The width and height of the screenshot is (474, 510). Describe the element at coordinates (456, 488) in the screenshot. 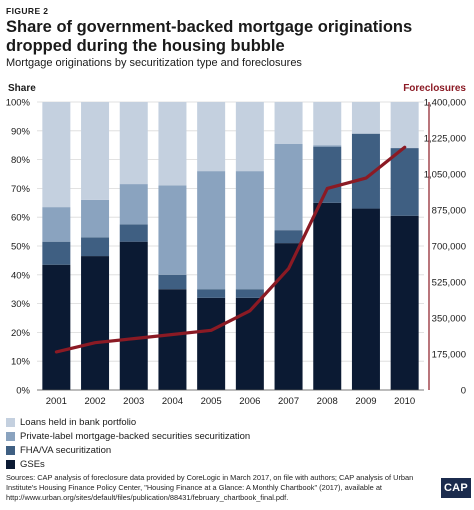

I see `cap-logo: CAP` at that location.